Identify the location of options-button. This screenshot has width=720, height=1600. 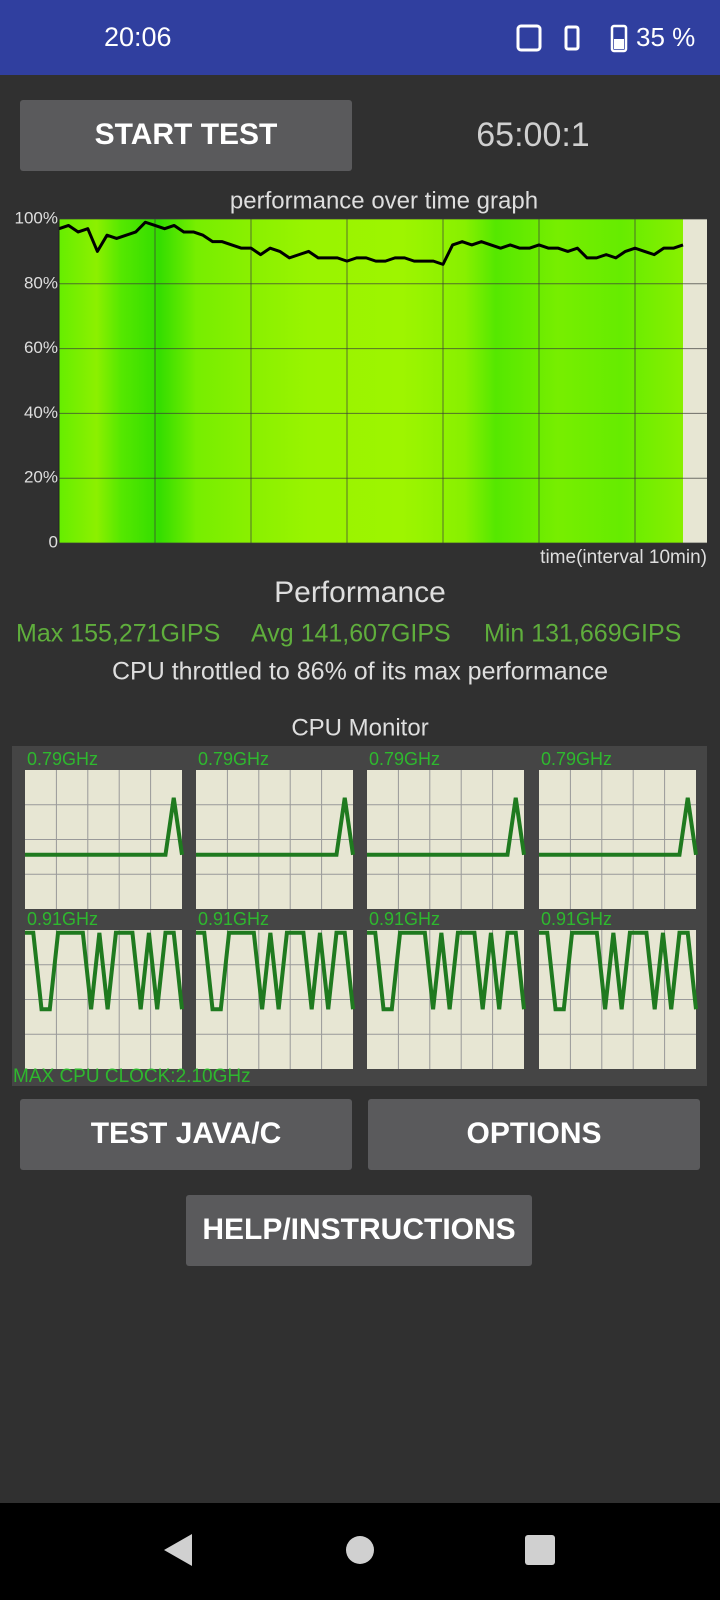
(534, 1134).